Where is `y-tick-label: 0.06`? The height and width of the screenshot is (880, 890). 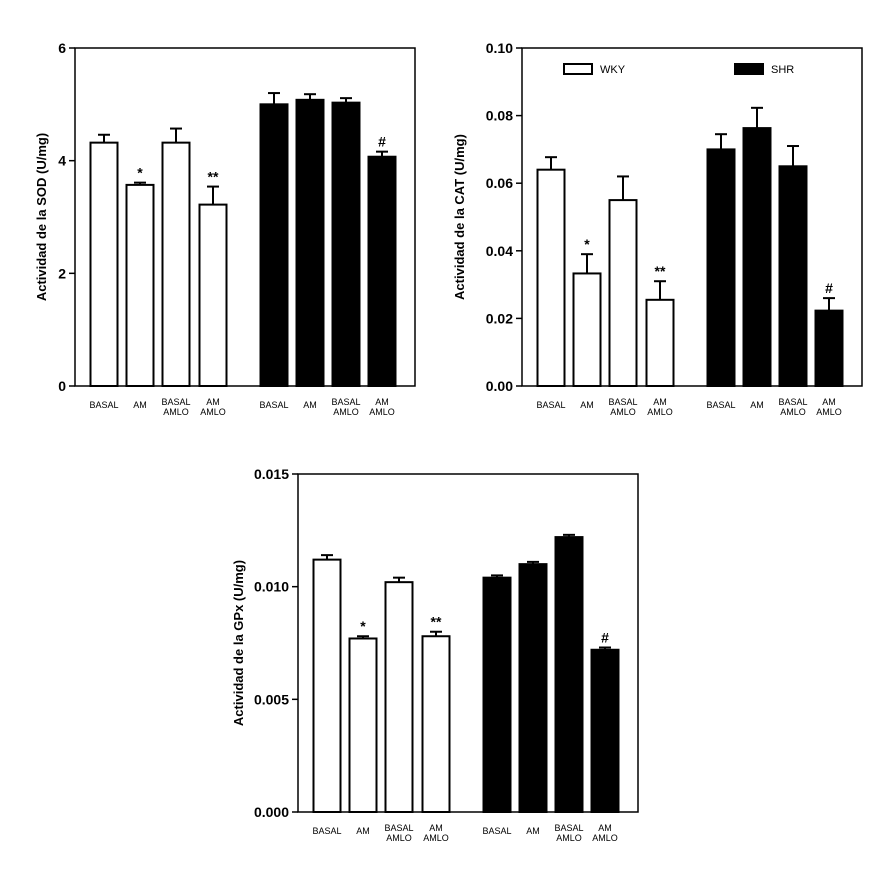
y-tick-label: 0.06 is located at coordinates (499, 183).